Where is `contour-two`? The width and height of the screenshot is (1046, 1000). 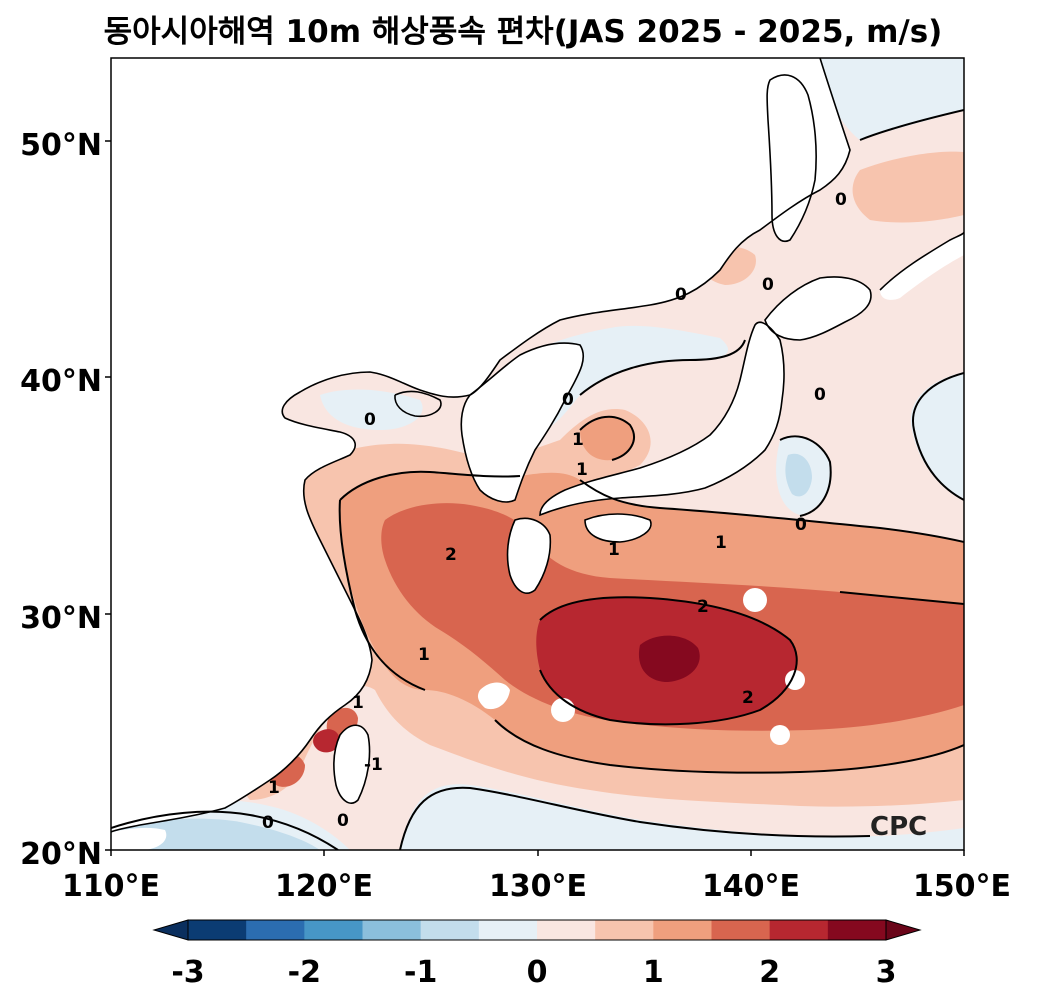
contour-two is located at coordinates (668, 661).